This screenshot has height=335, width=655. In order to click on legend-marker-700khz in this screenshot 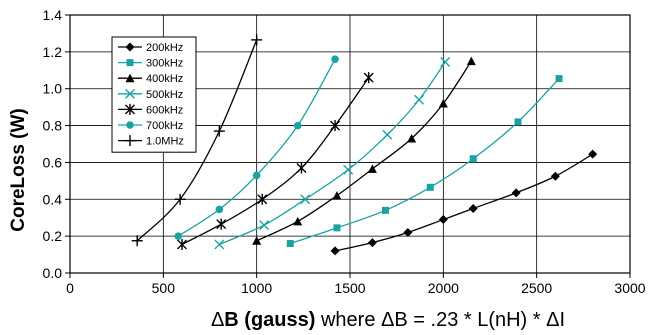, I will do `click(130, 125)`.